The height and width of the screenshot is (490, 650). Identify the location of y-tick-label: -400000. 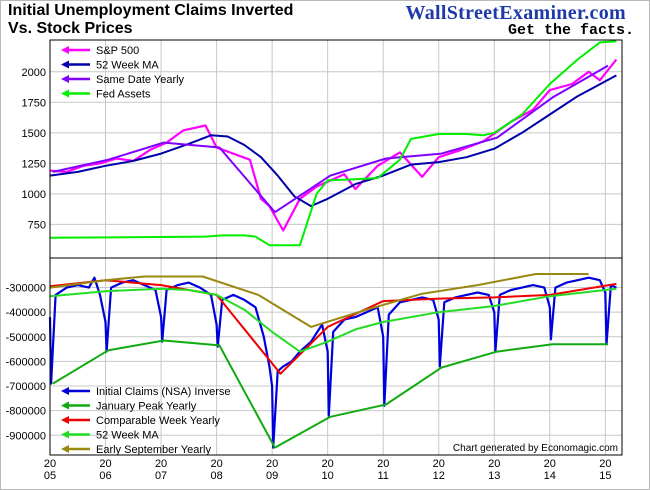
(26, 313).